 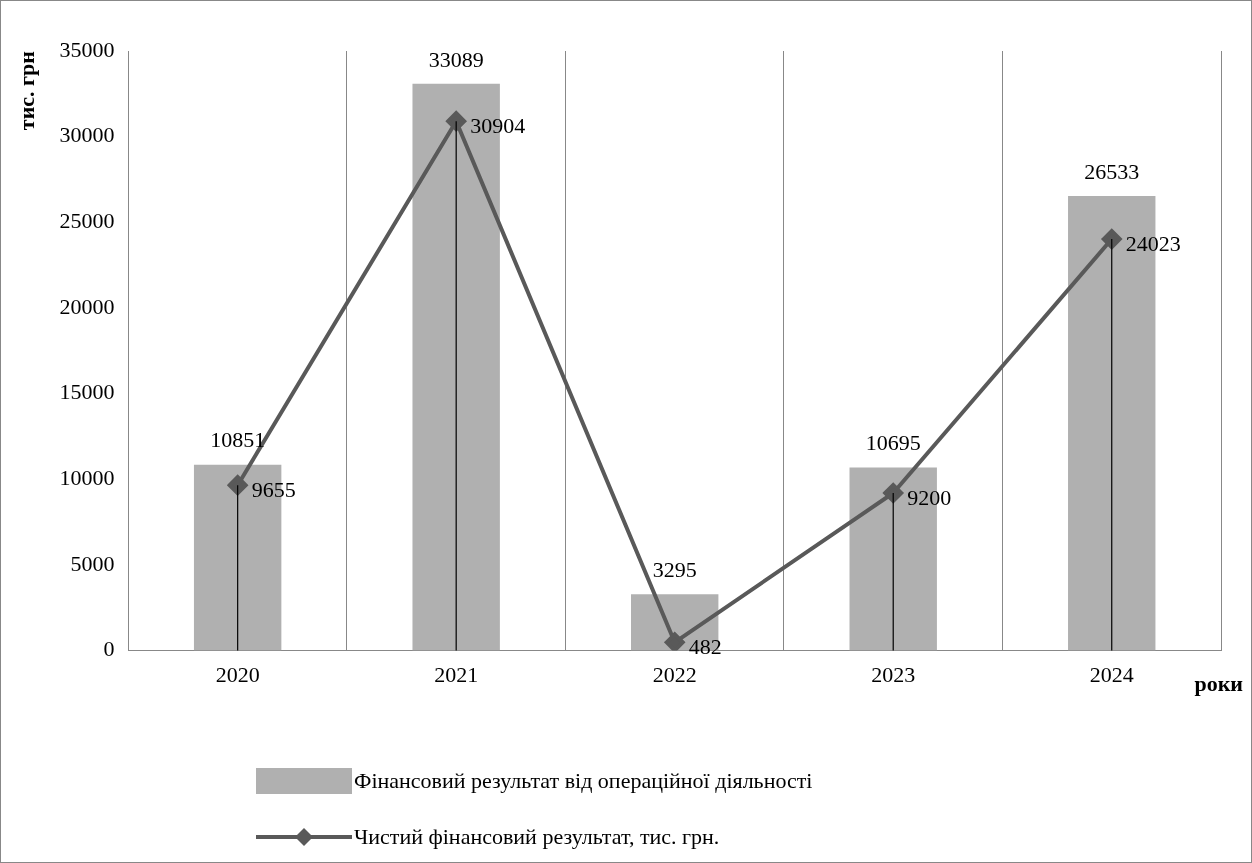 I want to click on x-tick-label: 2024, so click(x=1111, y=674).